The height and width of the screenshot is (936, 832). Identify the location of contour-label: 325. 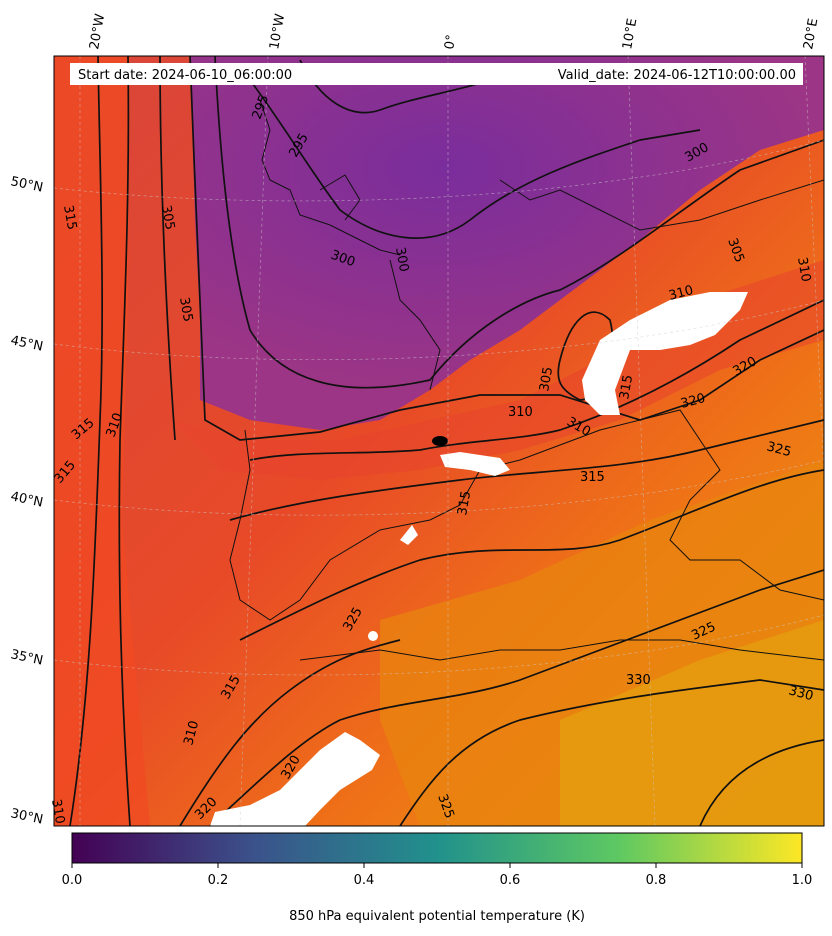
(779, 449).